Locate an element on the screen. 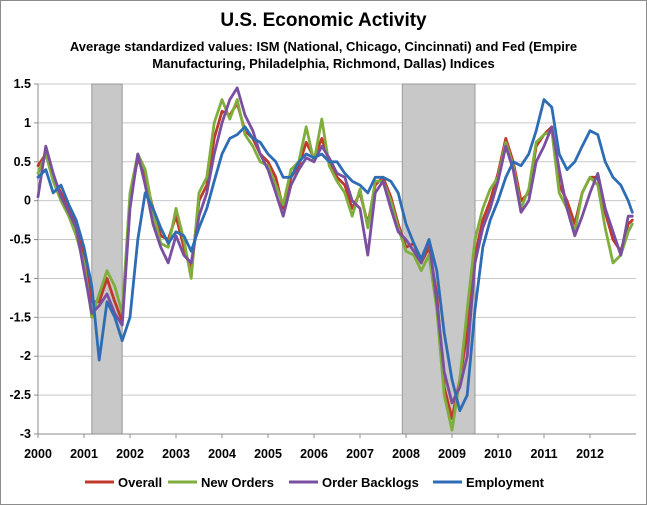  y-tick-label-2: 0.5 is located at coordinates (22, 162).